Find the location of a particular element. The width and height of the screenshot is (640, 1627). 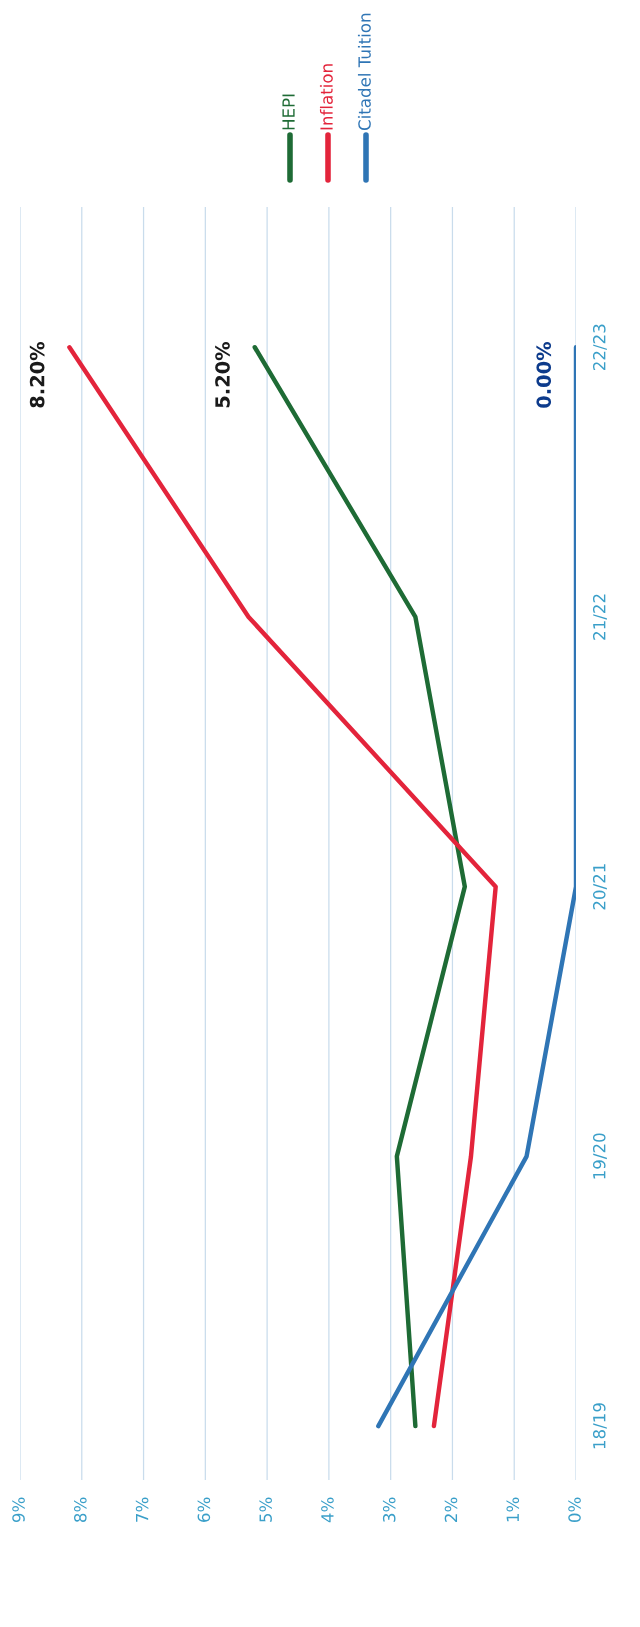

y-tick-label: 20/21 is located at coordinates (599, 887).